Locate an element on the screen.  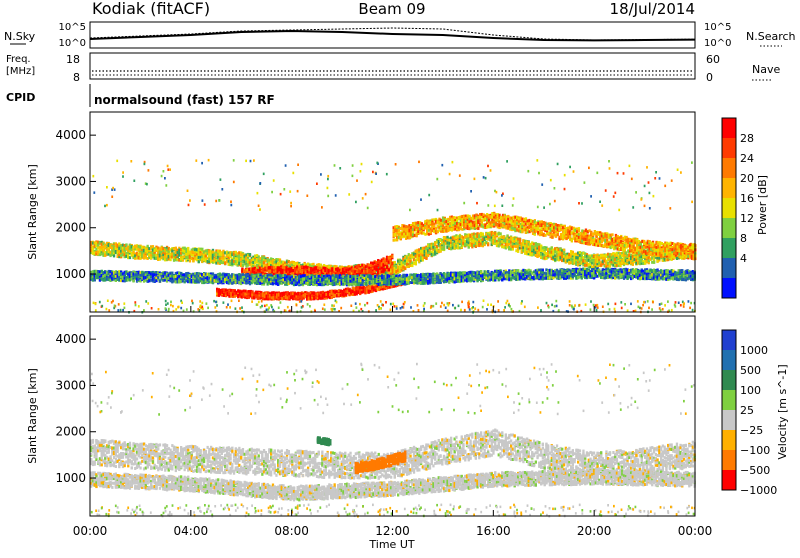
freq-right-tick-bottom: 0 is located at coordinates (709, 77).